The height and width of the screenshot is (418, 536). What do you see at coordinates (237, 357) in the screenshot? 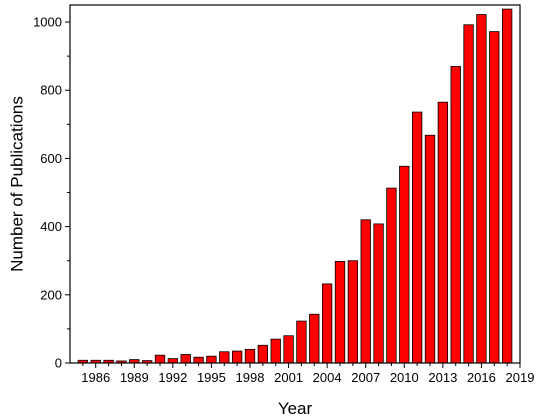
I see `bar-1997` at bounding box center [237, 357].